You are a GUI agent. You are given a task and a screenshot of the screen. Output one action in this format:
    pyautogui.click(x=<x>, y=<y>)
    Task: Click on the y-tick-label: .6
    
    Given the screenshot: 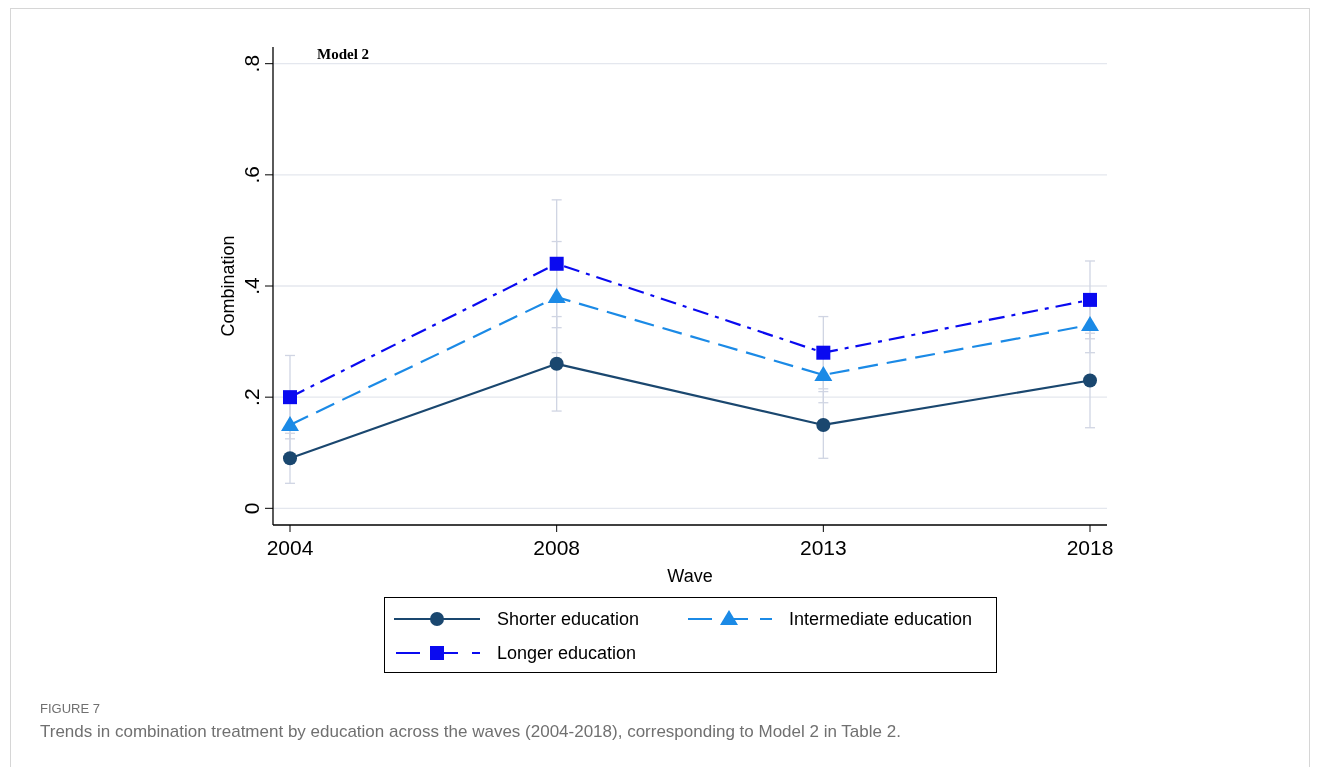 What is the action you would take?
    pyautogui.click(x=251, y=175)
    